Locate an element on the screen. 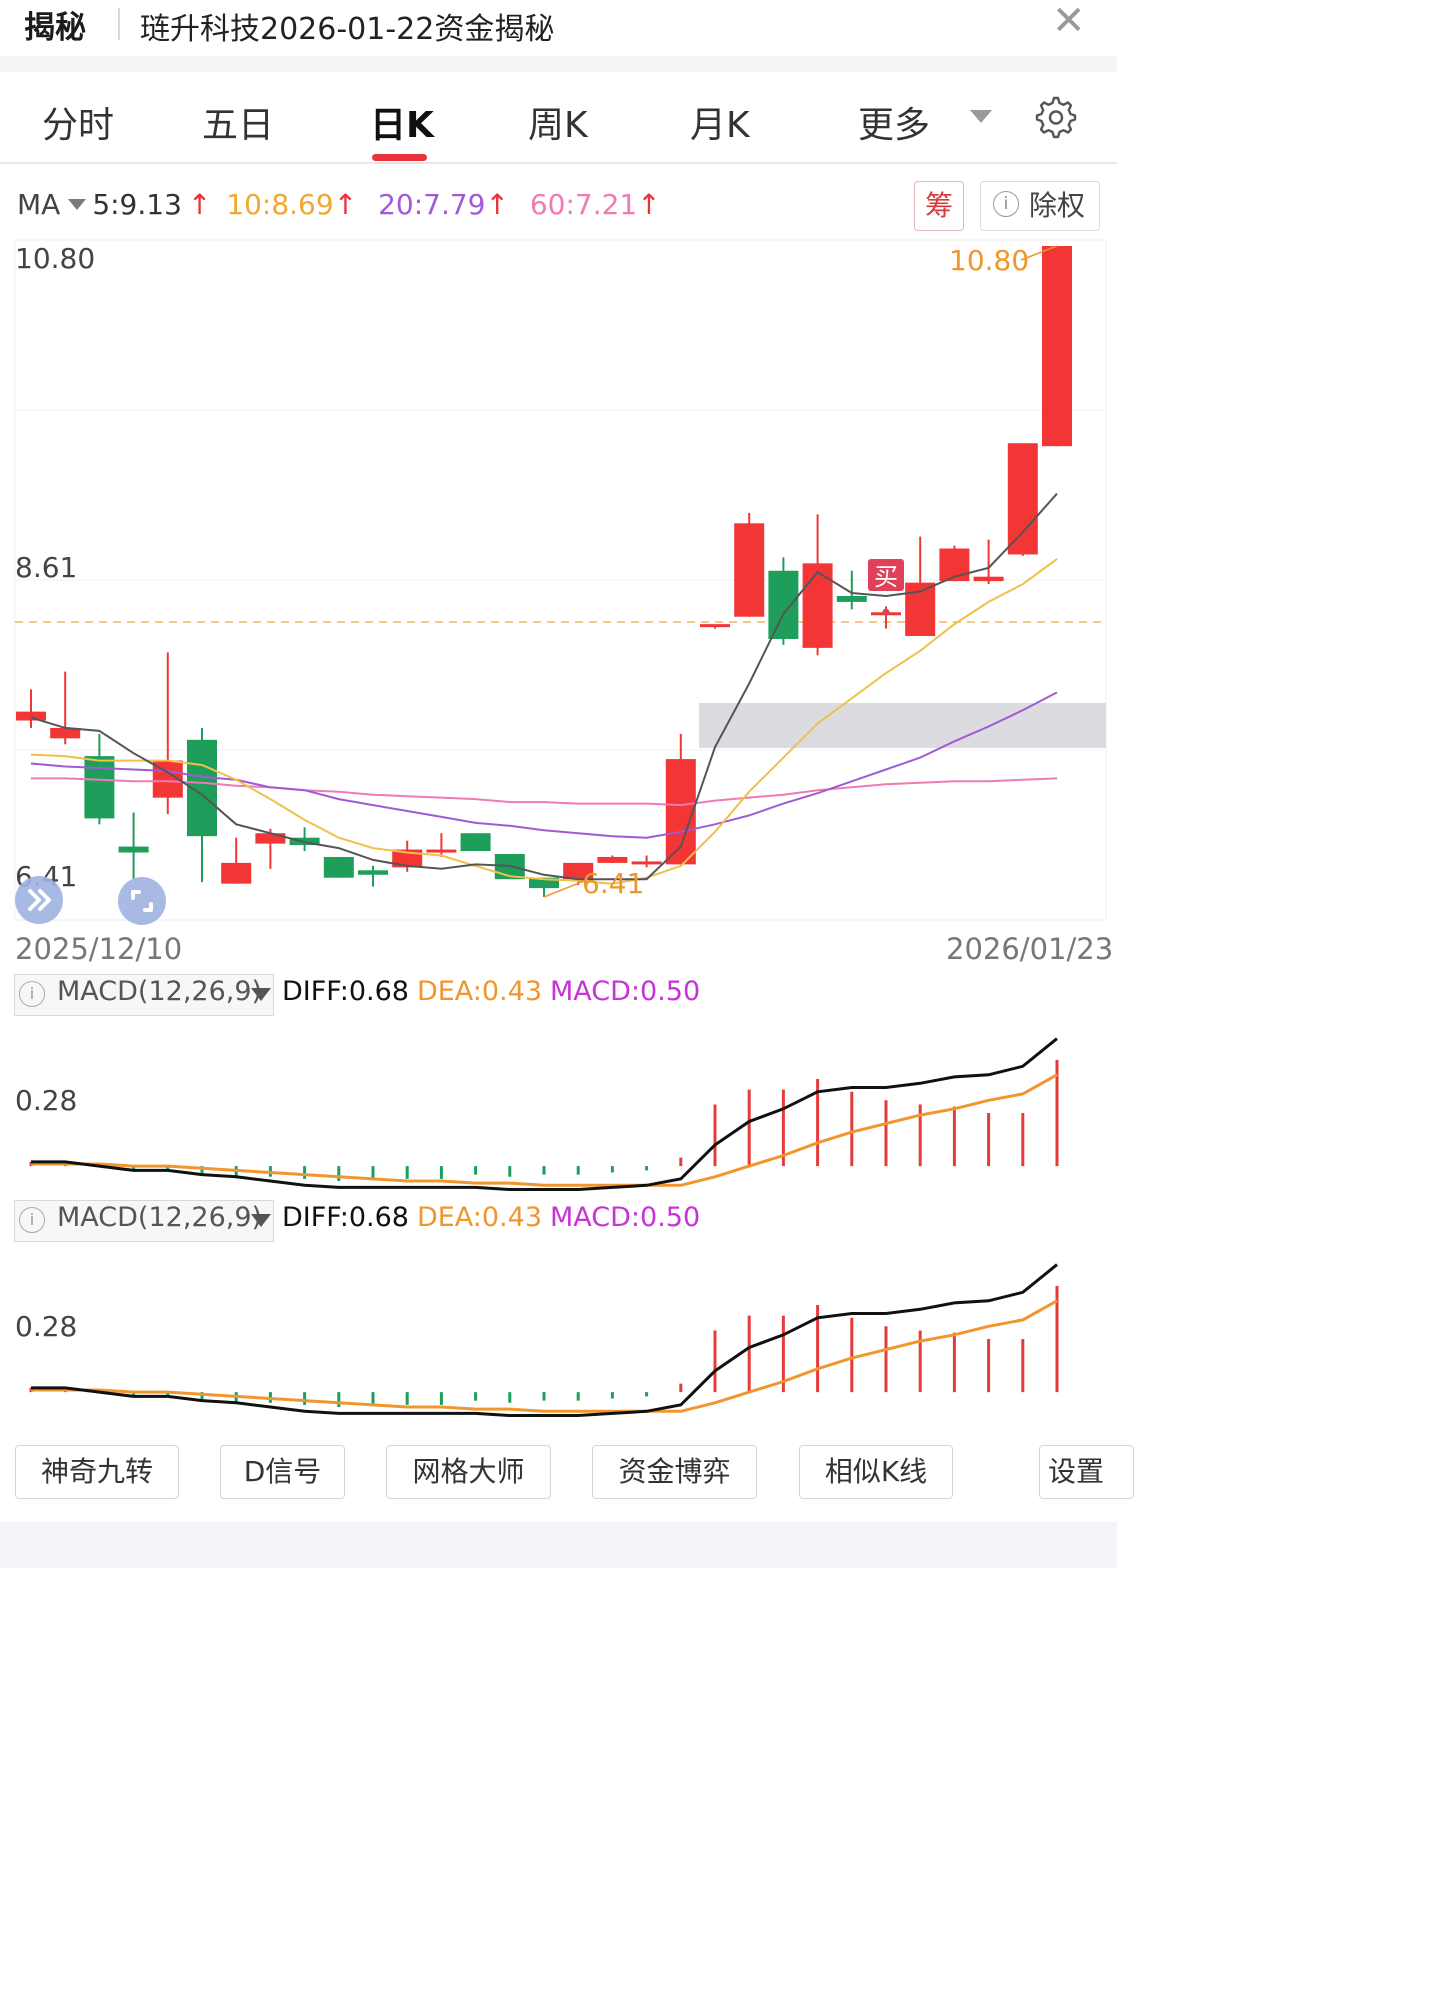  header-gap is located at coordinates (558, 64).